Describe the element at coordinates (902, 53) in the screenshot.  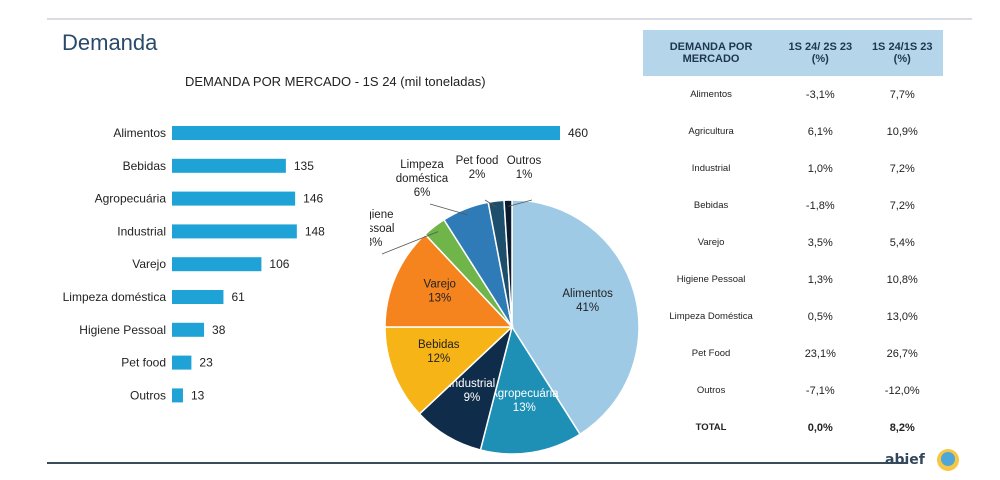
I see `table-header: 1S 24/1S 23 (%)` at that location.